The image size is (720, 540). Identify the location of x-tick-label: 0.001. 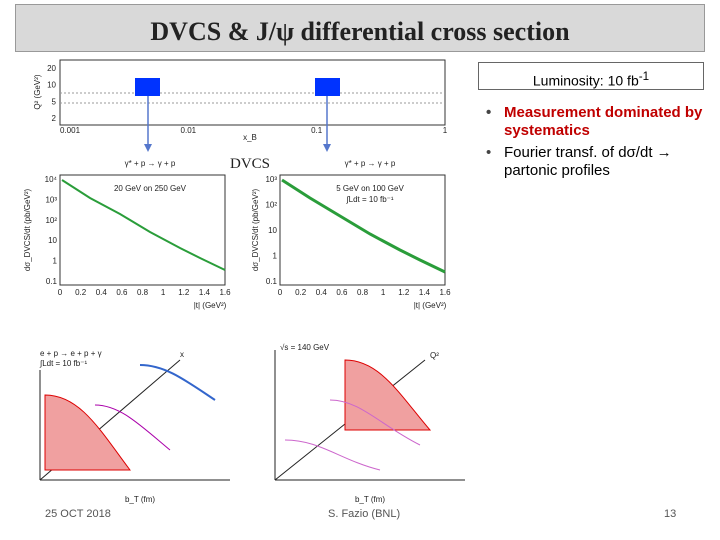
(70, 130).